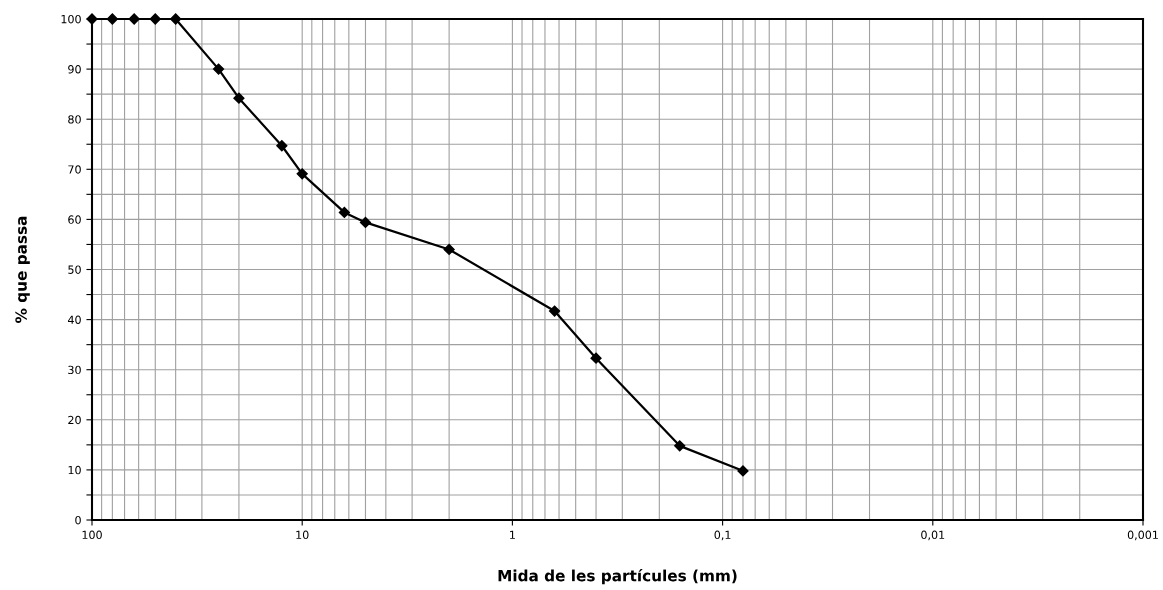 The width and height of the screenshot is (1163, 590). I want to click on y-tick-label: 20, so click(74, 420).